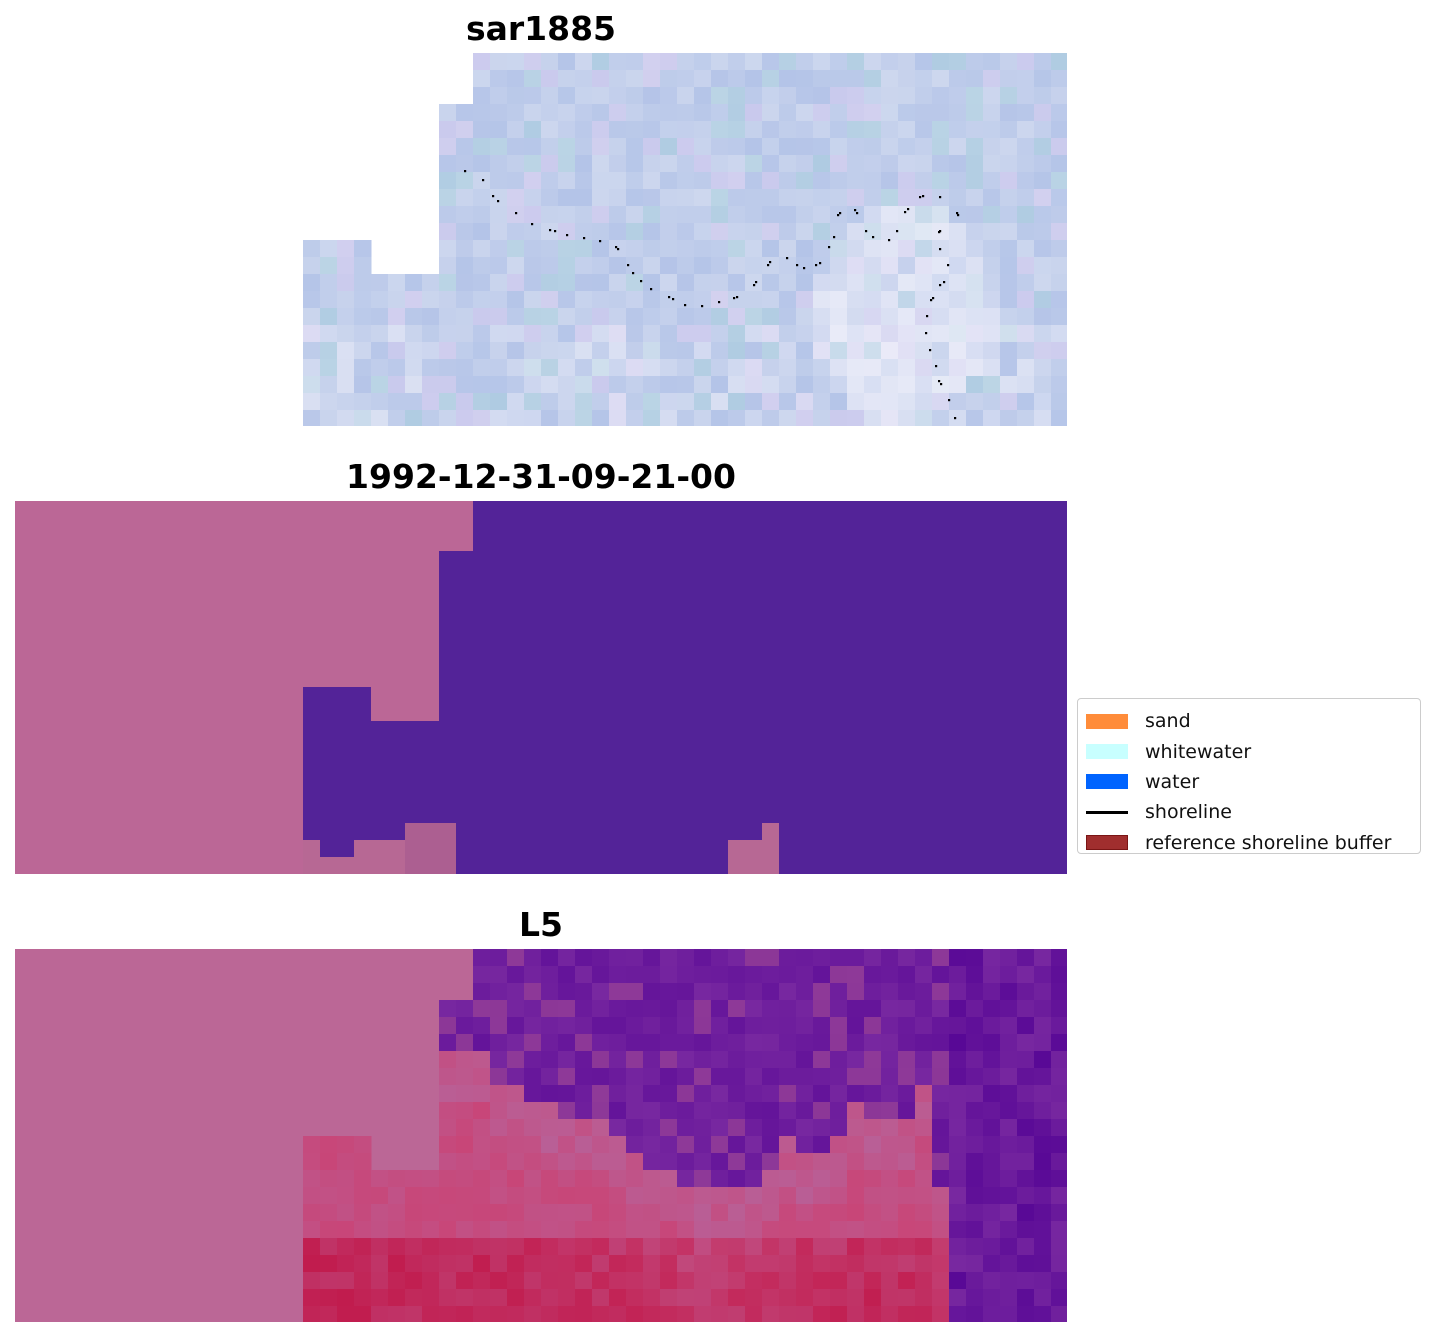 The height and width of the screenshot is (1337, 1438). Describe the element at coordinates (311, 857) in the screenshot. I see `nodata-patch` at that location.